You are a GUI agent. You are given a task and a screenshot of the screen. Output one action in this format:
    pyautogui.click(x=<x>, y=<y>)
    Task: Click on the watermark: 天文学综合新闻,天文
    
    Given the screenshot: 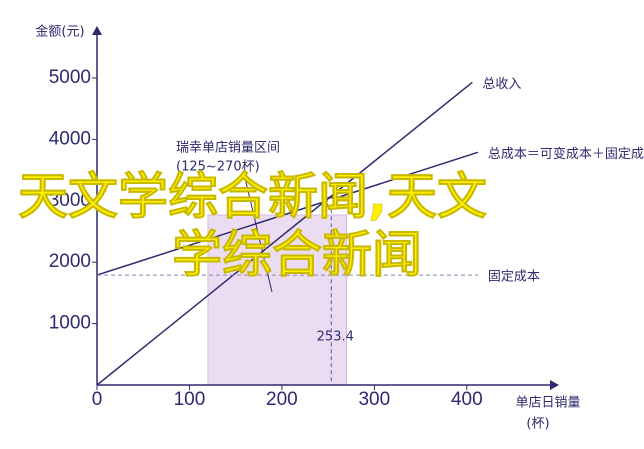 What is the action you would take?
    pyautogui.click(x=252, y=197)
    